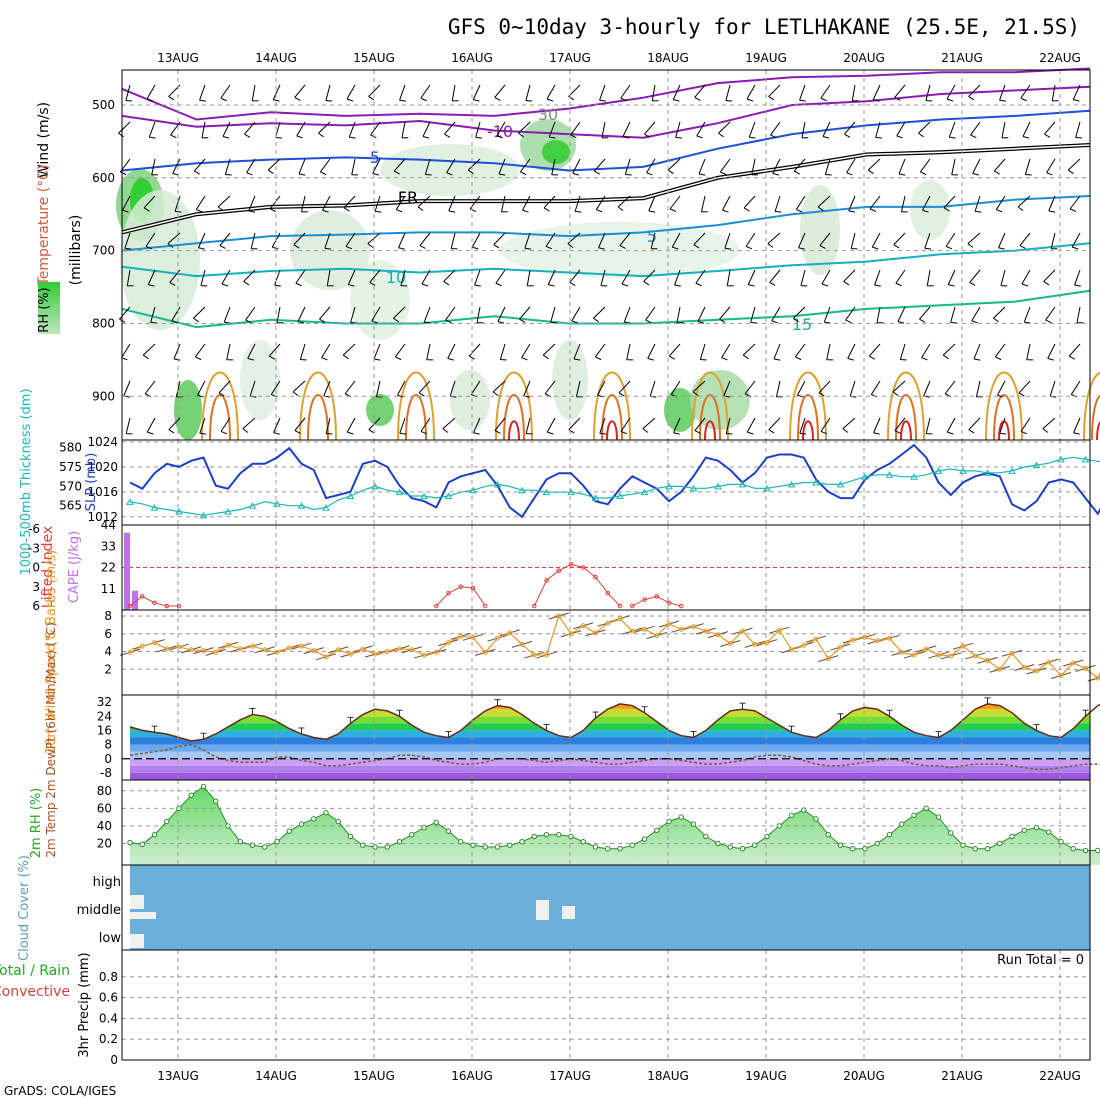  Describe the element at coordinates (374, 1076) in the screenshot. I see `date-tick-label: 15AUG` at that location.